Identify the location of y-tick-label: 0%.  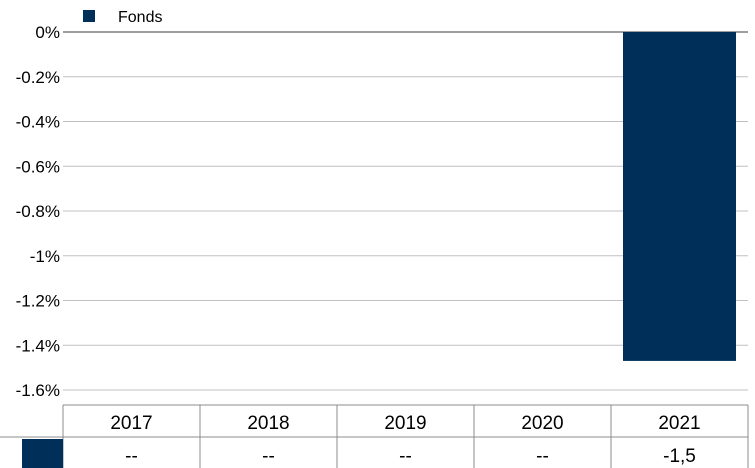
(47, 32).